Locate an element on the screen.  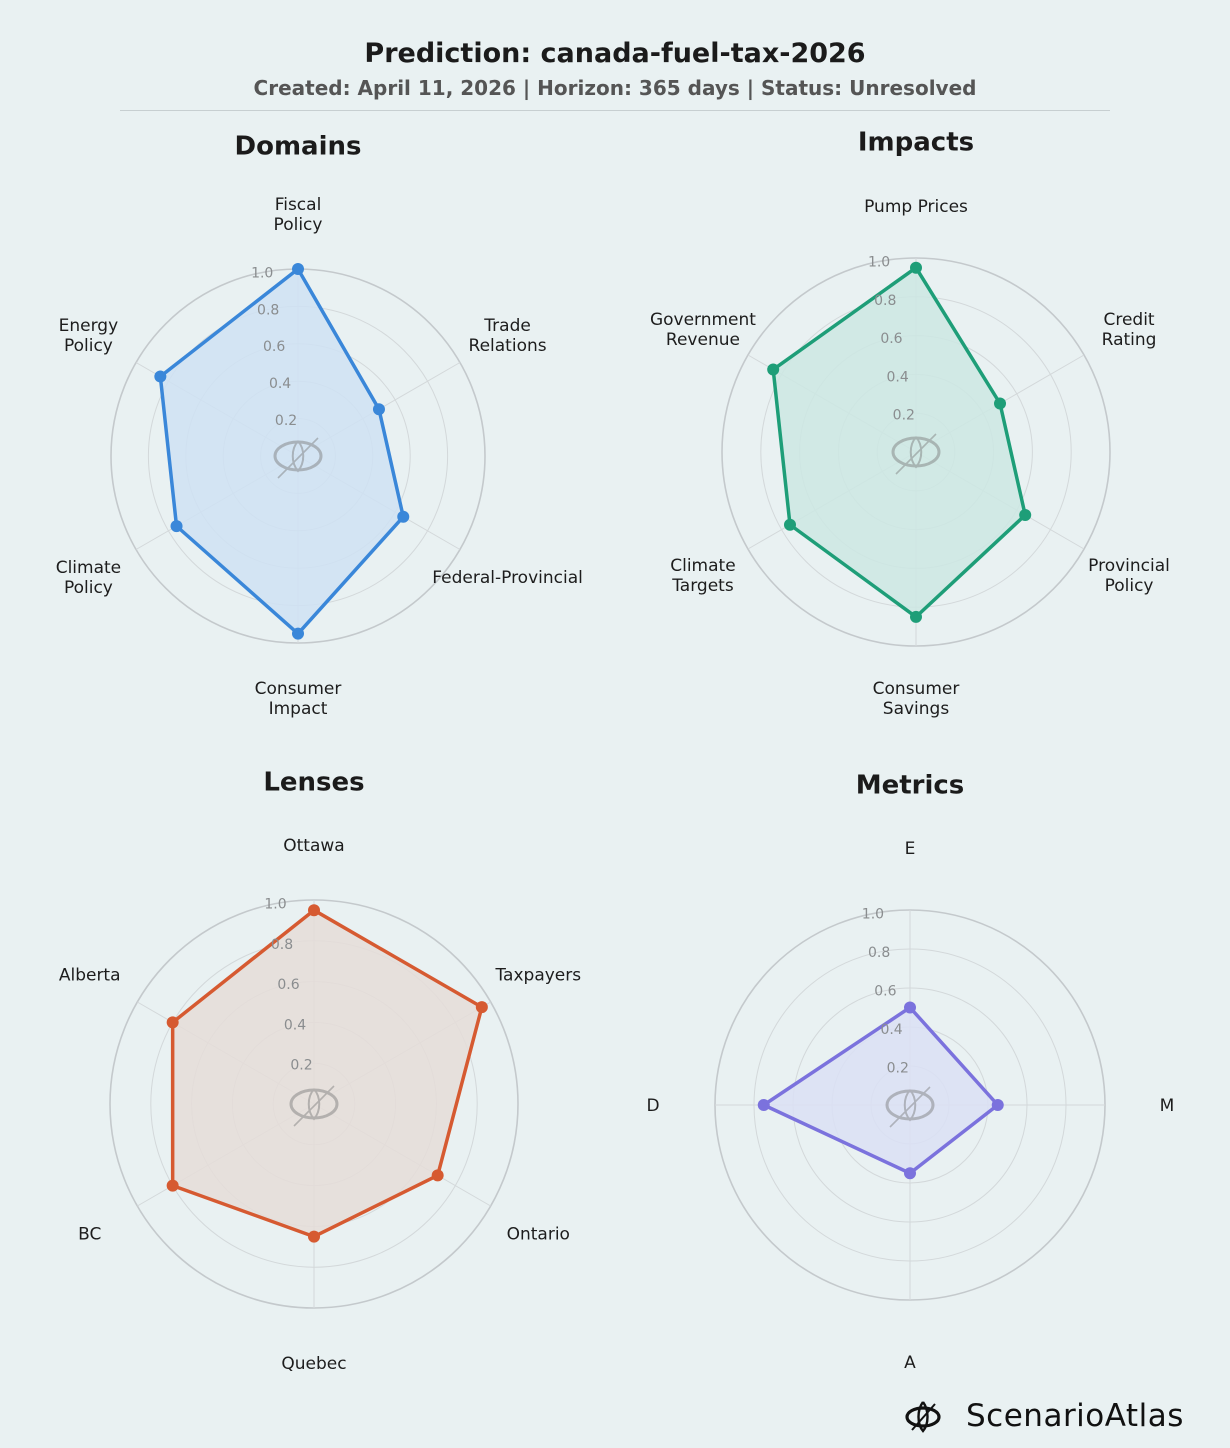
brand: ScenarioAtlas is located at coordinates (1055, 1418).